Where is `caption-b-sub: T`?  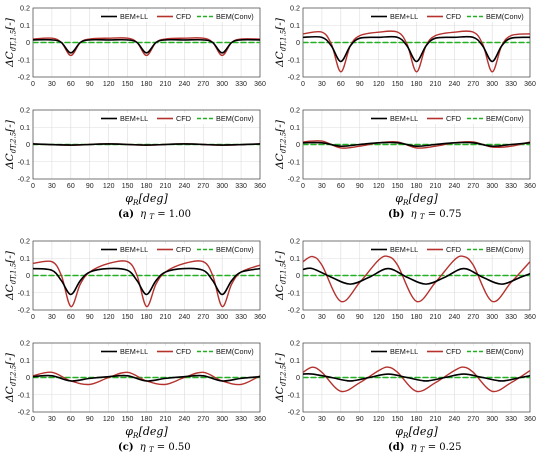 caption-b-sub: T is located at coordinates (423, 217).